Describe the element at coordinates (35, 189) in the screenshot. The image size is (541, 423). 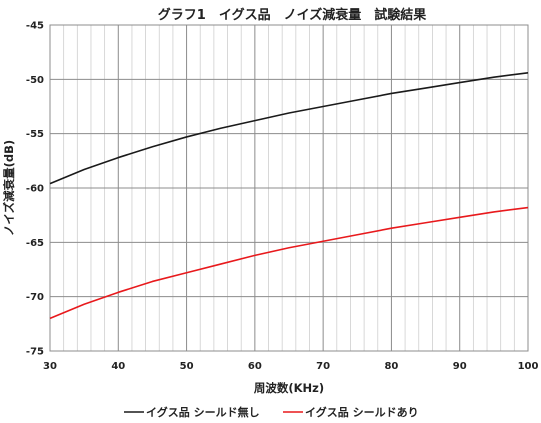
I see `y-tick-label: -60` at that location.